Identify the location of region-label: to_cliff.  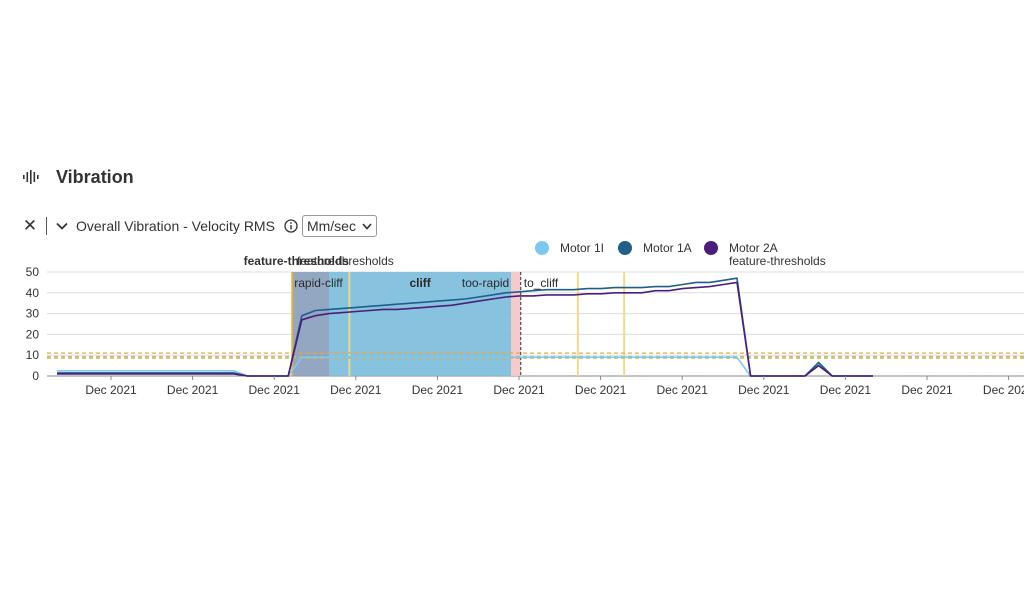
(541, 283).